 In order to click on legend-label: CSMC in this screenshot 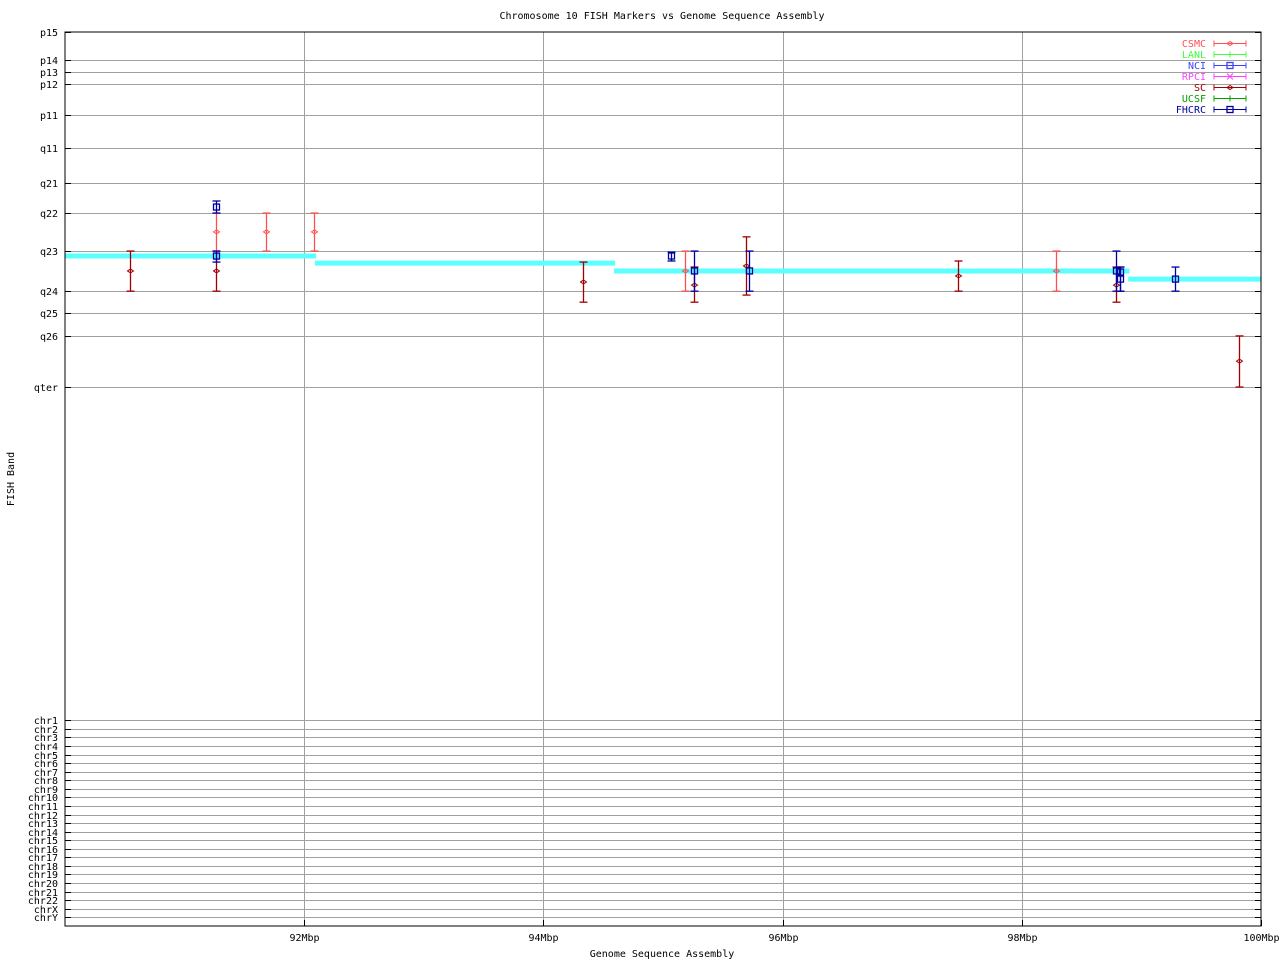, I will do `click(1194, 44)`.